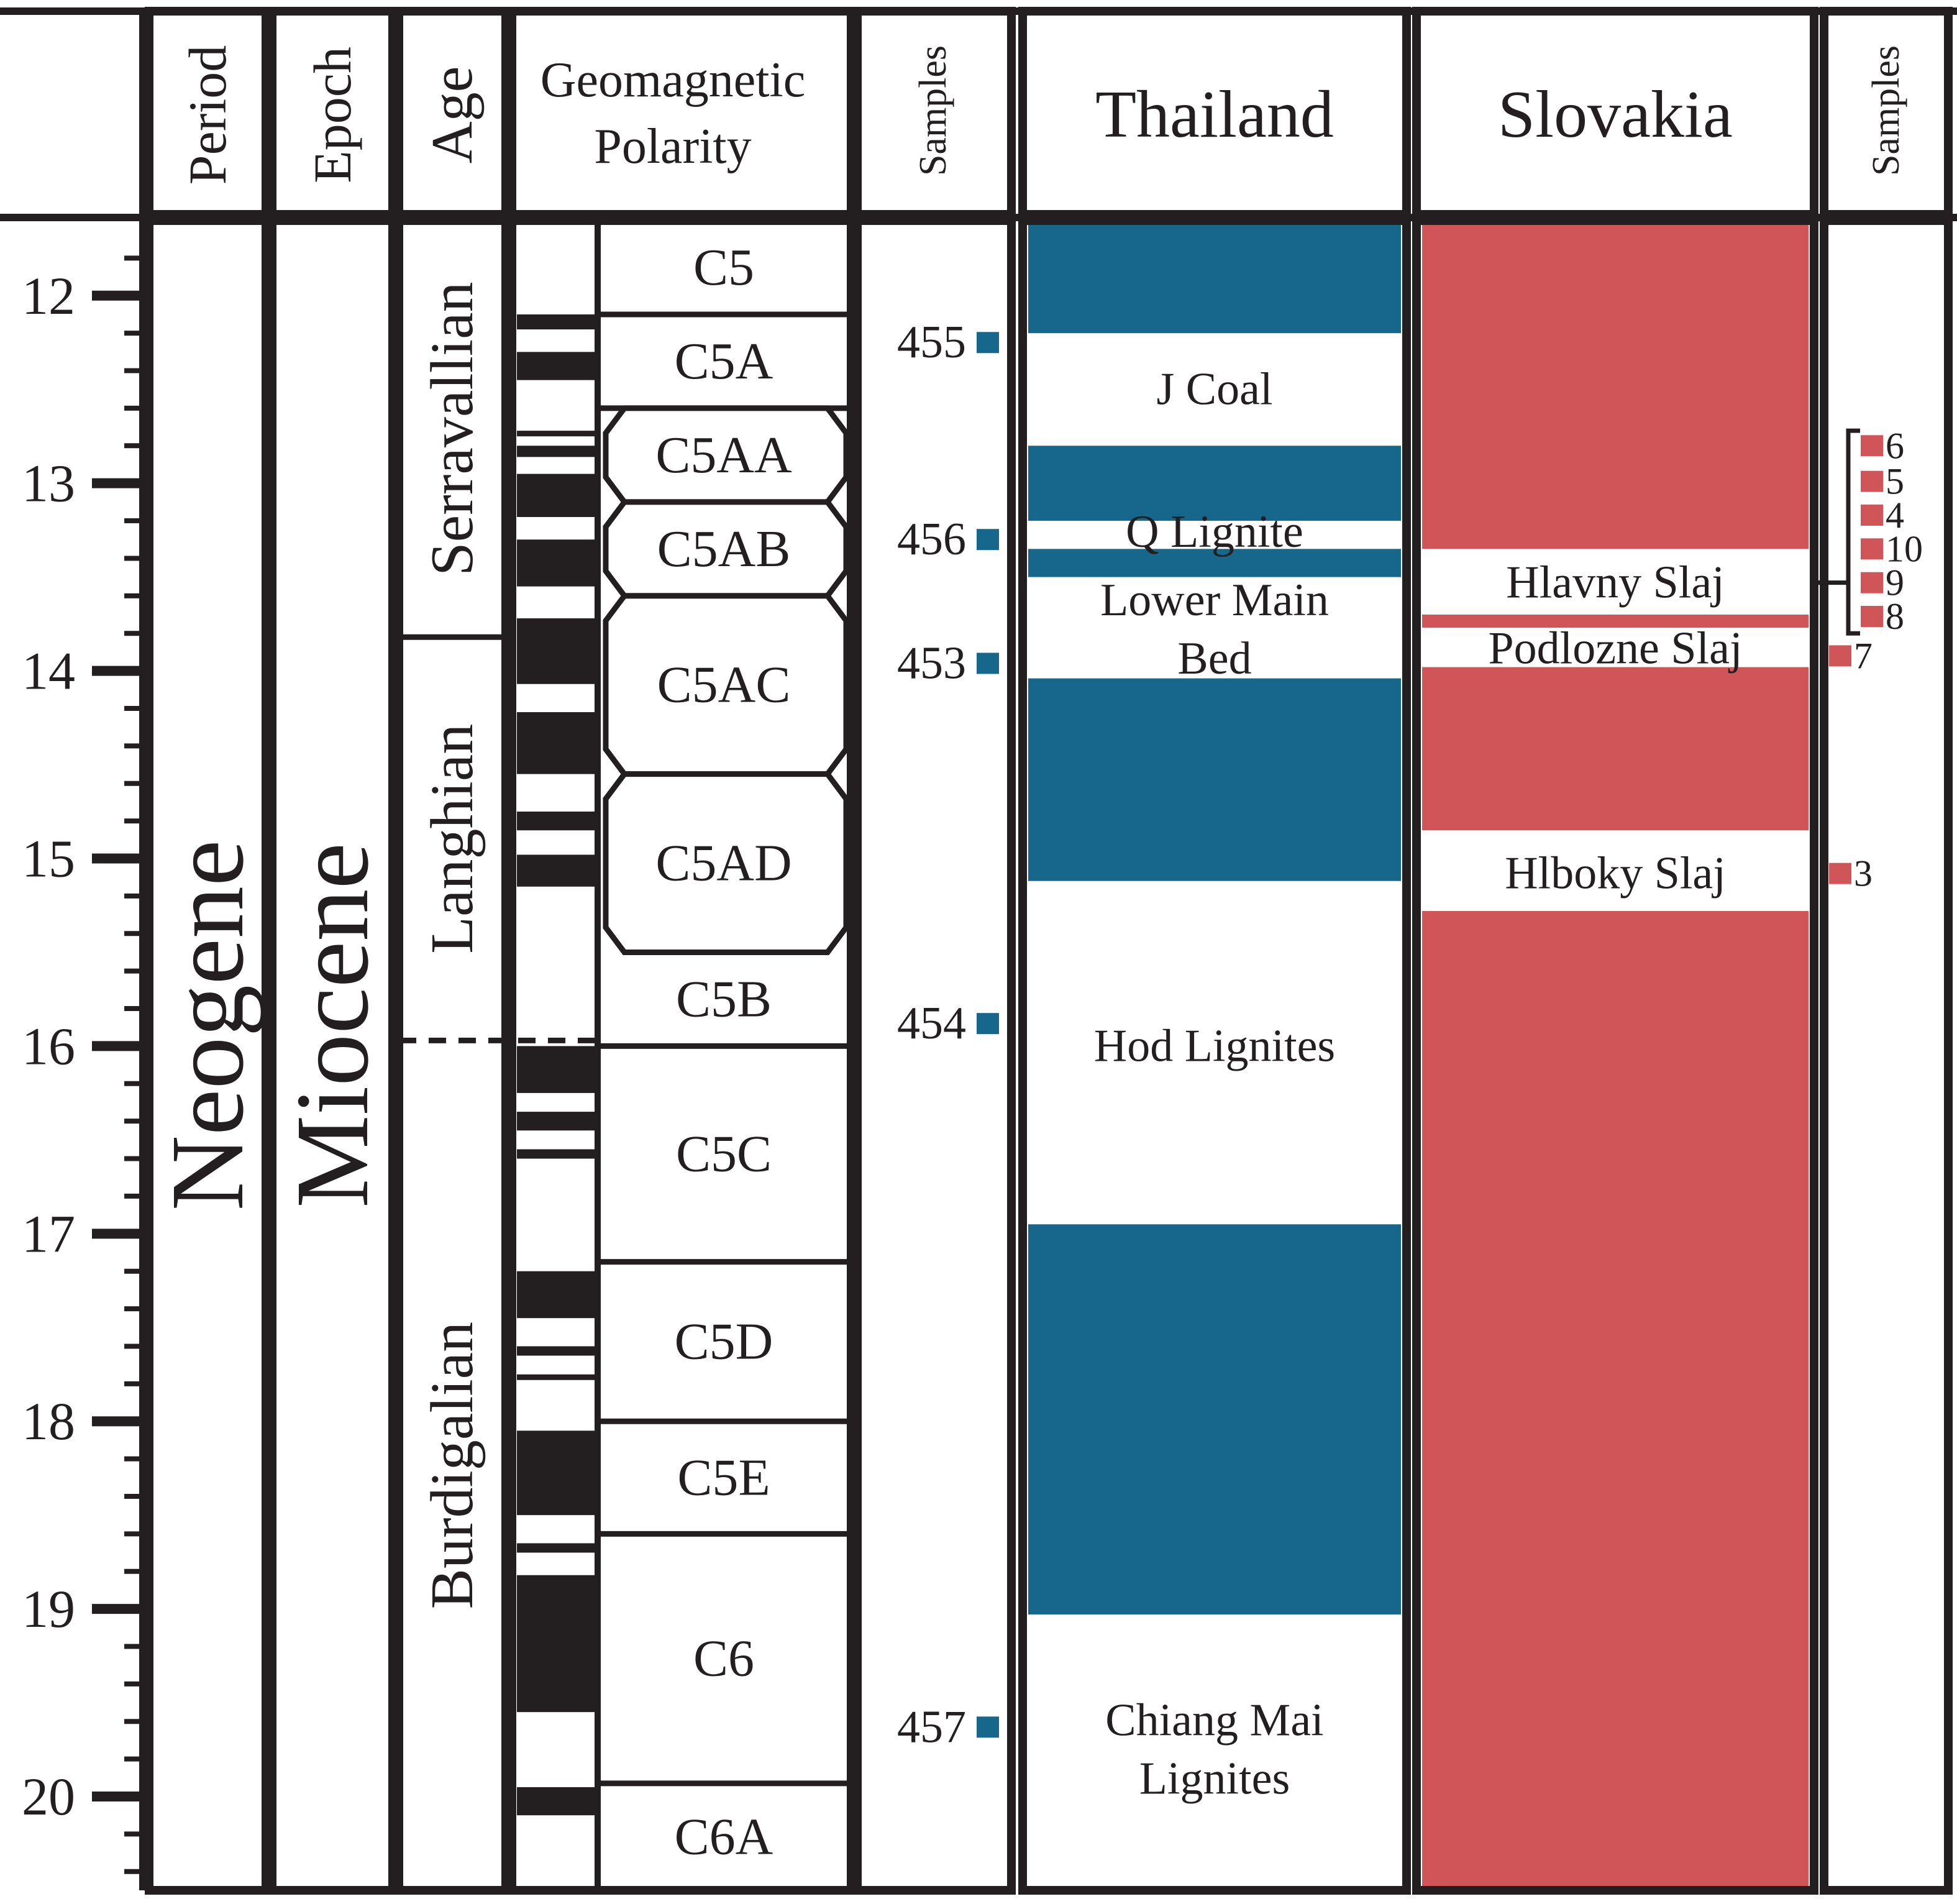 Image resolution: width=1957 pixels, height=1904 pixels. I want to click on thailand-unit-label: Lower Main, so click(1215, 600).